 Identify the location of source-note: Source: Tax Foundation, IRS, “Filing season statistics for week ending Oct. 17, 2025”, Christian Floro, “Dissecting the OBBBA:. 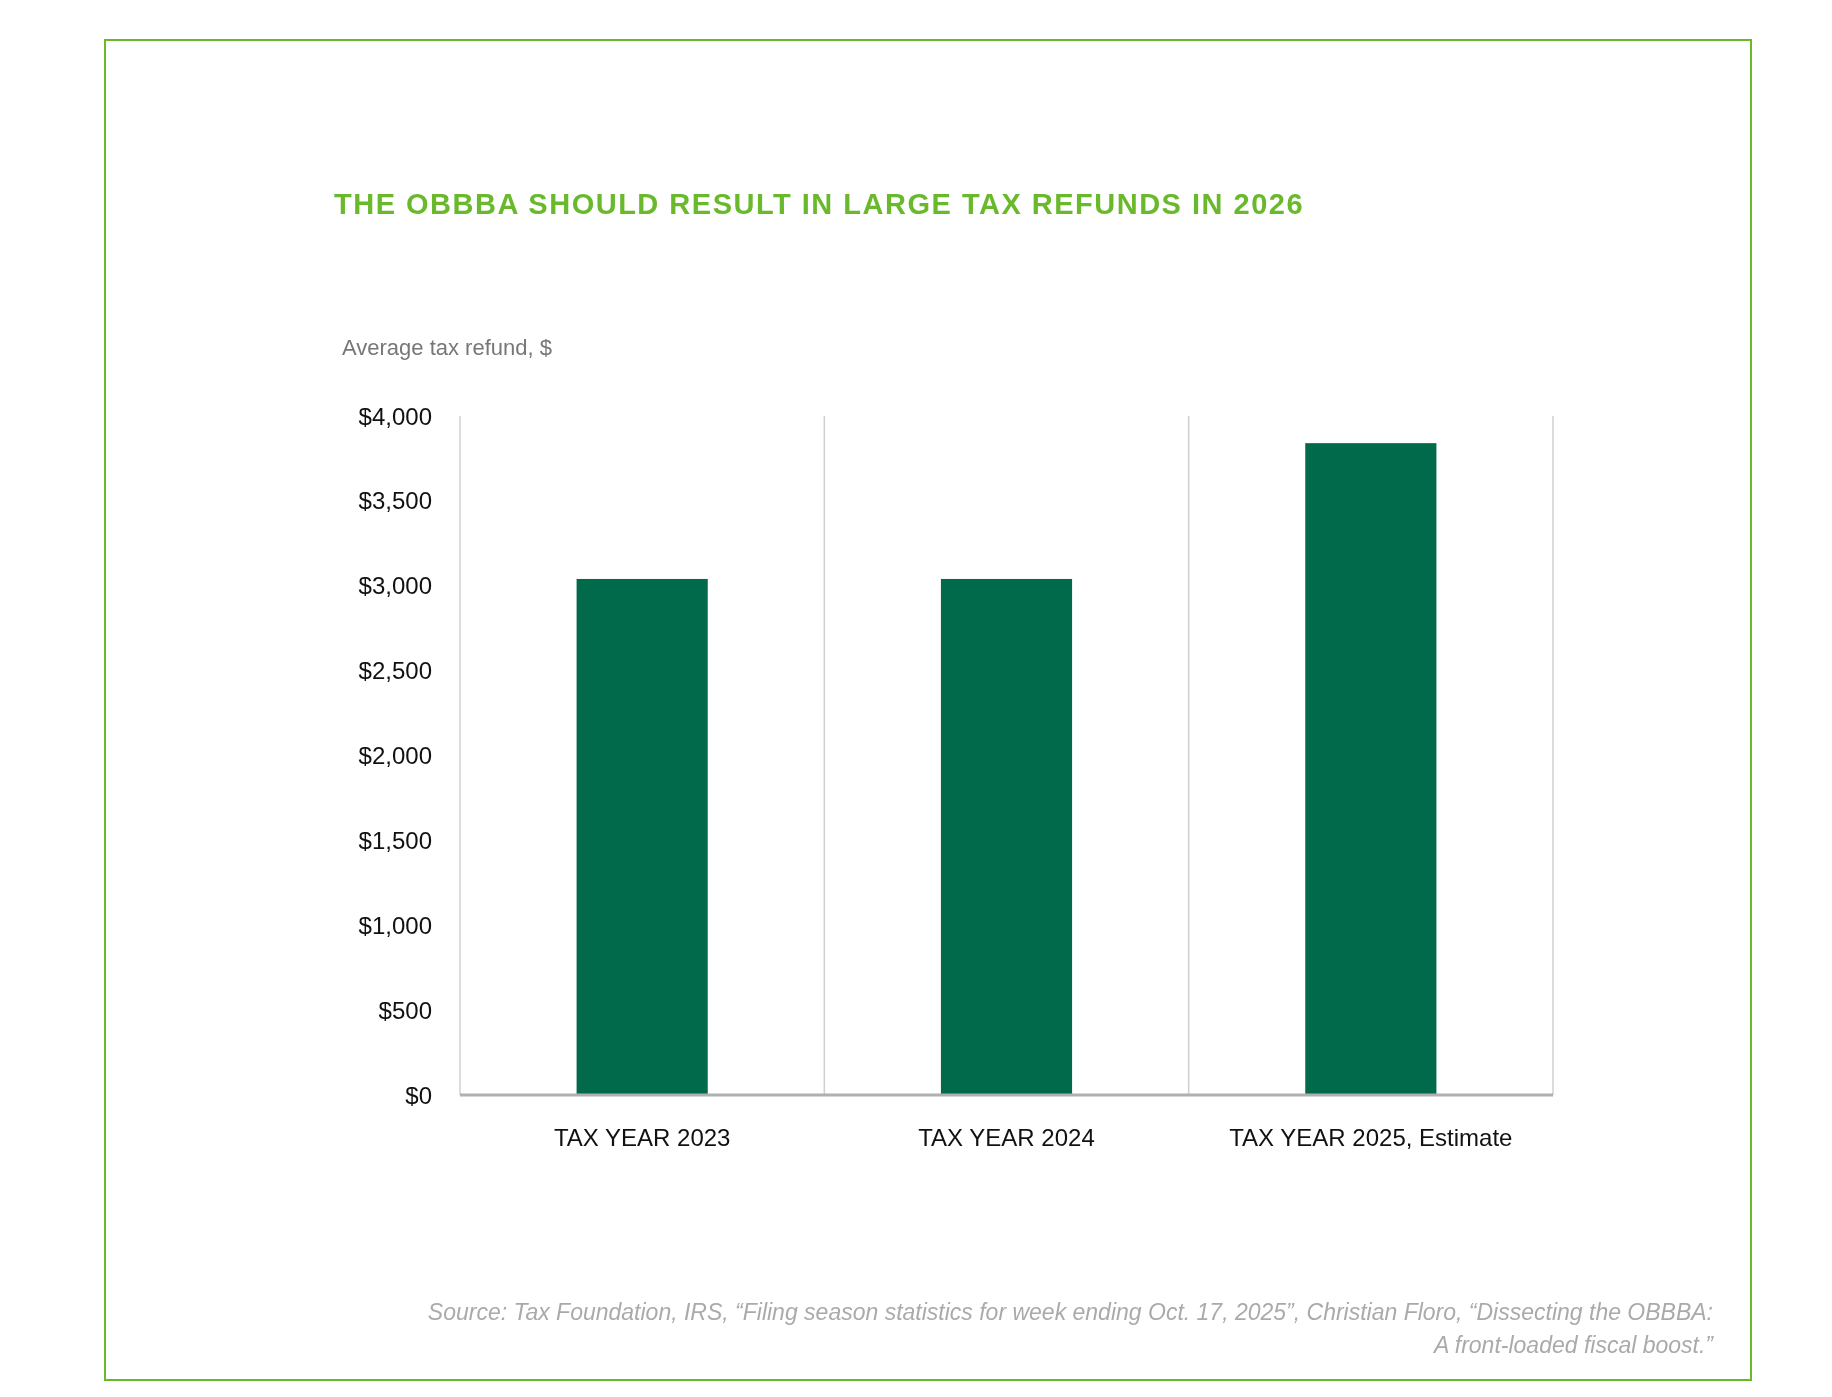
(1070, 1312).